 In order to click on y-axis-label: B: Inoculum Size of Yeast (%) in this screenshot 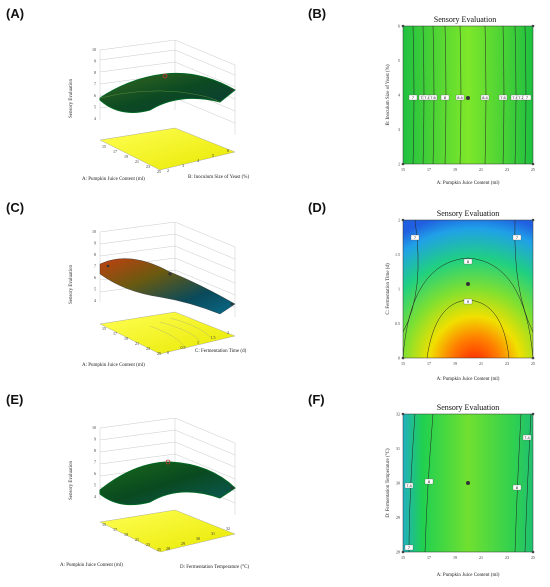, I will do `click(218, 177)`.